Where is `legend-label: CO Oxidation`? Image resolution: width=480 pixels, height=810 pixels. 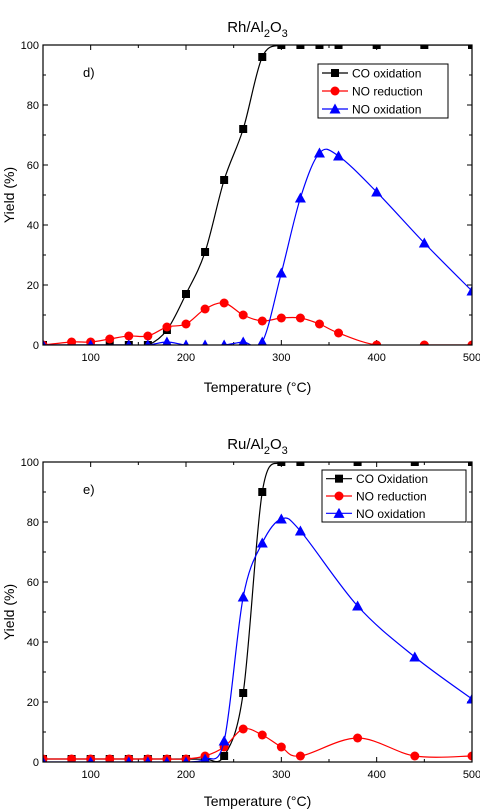 legend-label: CO Oxidation is located at coordinates (392, 479).